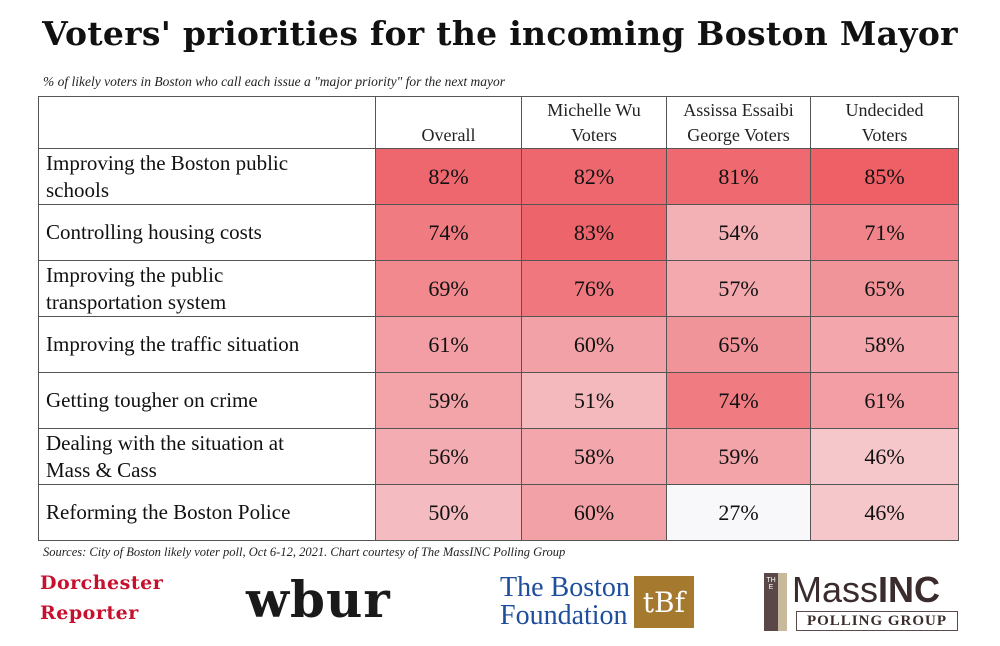  What do you see at coordinates (102, 583) in the screenshot?
I see `dorchester-logo-line1: Dorchester` at bounding box center [102, 583].